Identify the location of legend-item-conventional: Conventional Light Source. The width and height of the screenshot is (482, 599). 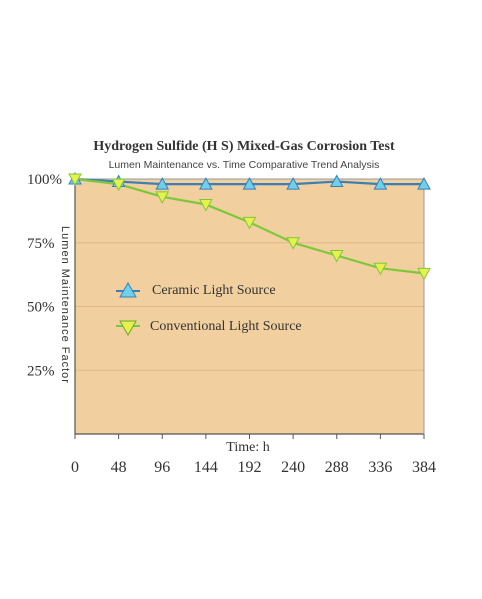
(209, 328).